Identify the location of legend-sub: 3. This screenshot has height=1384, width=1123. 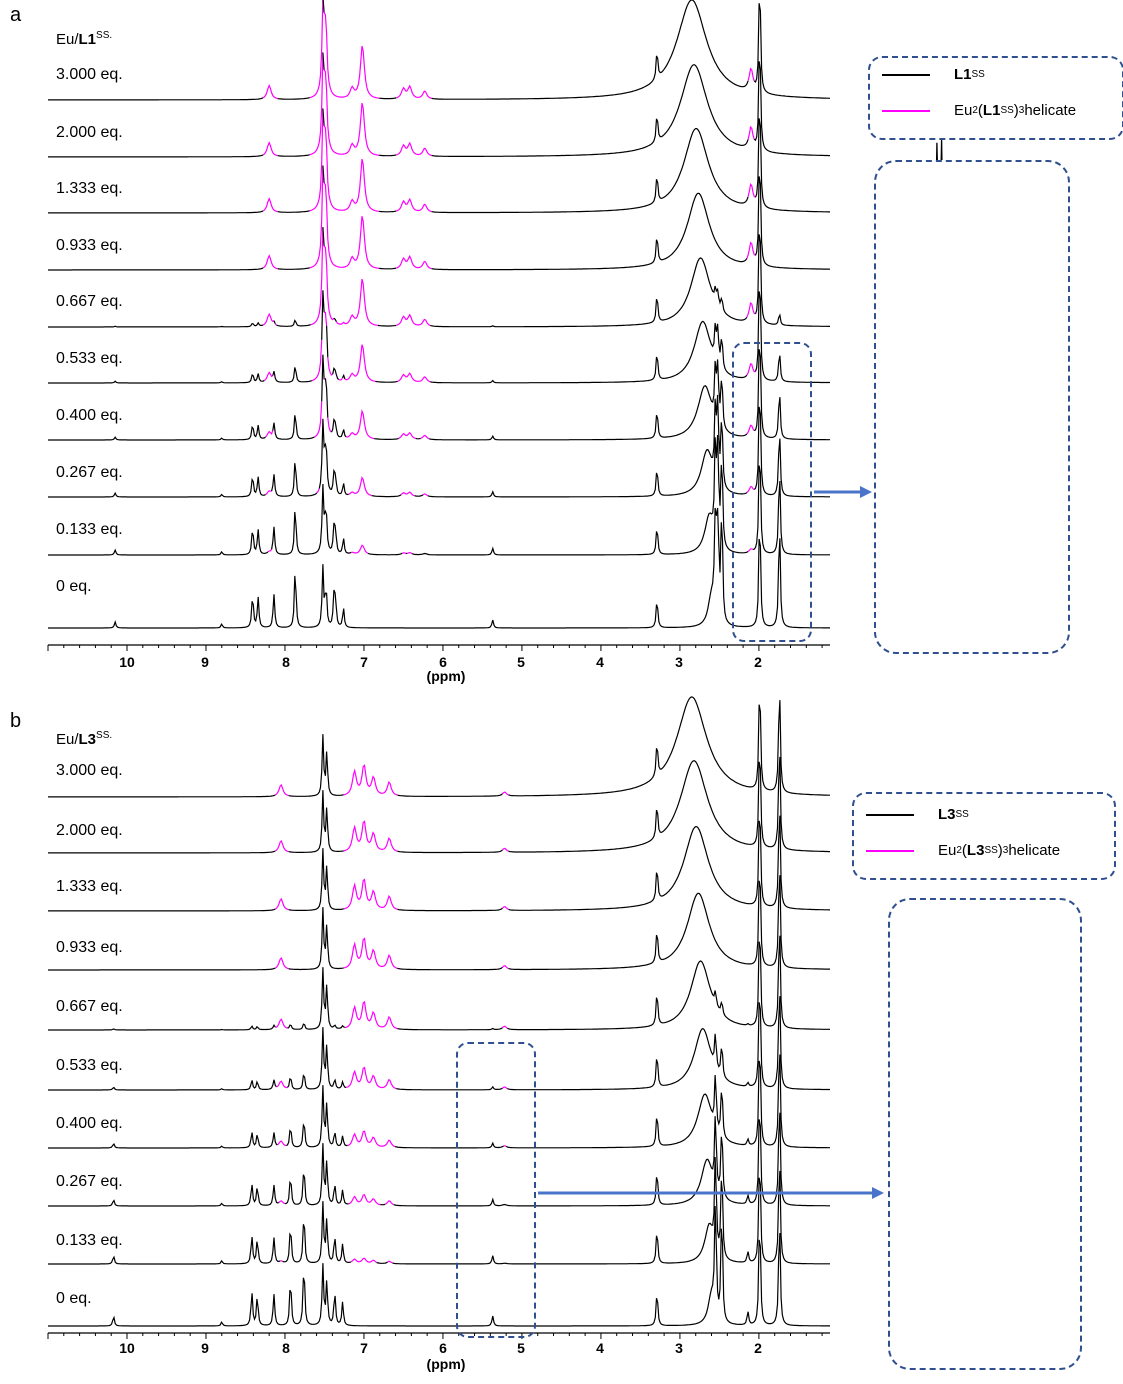
(1005, 850).